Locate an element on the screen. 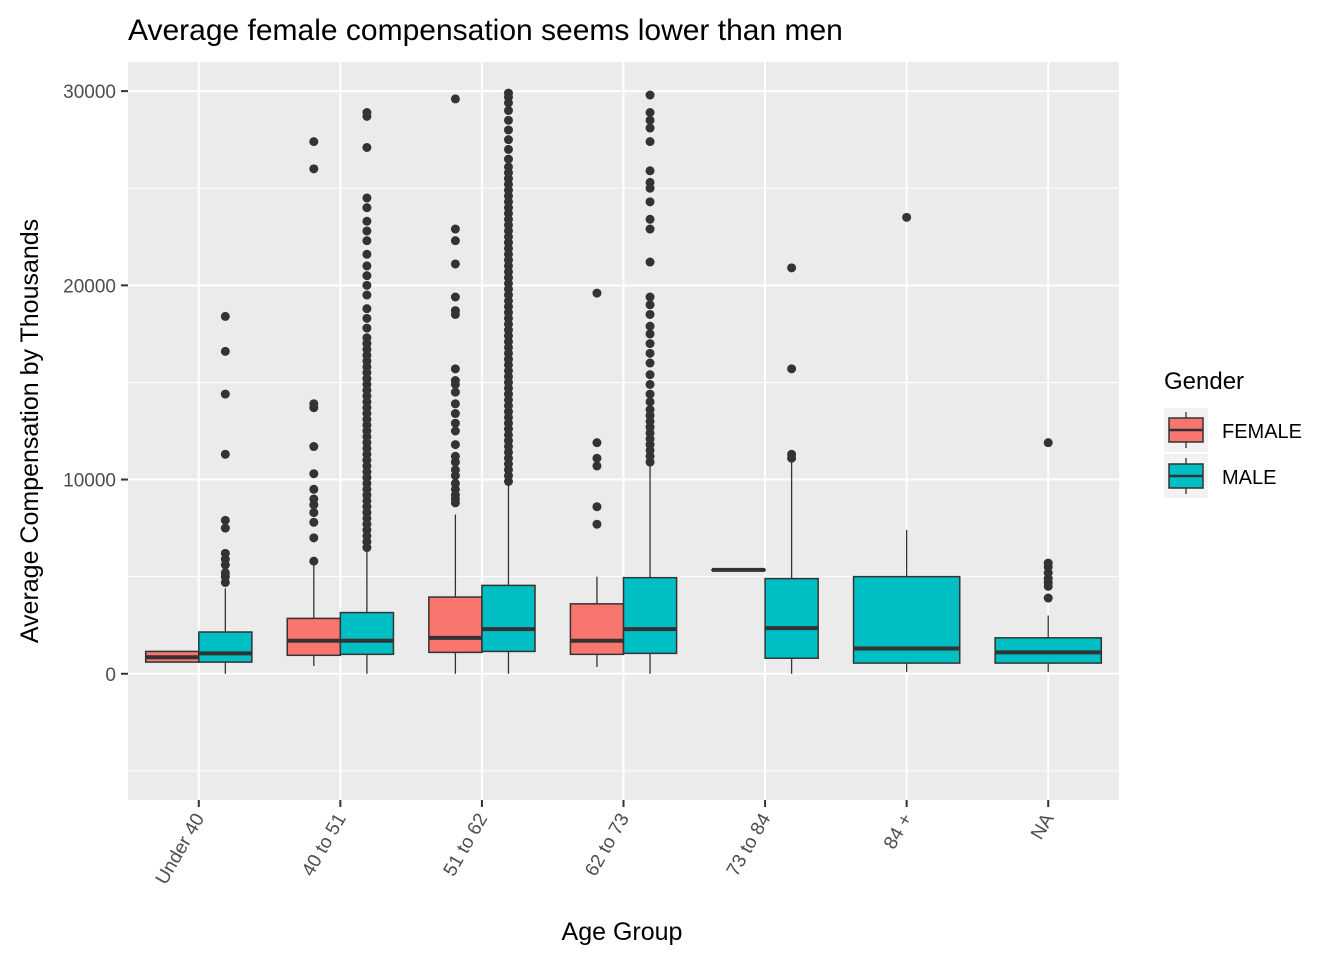  y-axis-title: Average Compensation by Thousands is located at coordinates (30, 431).